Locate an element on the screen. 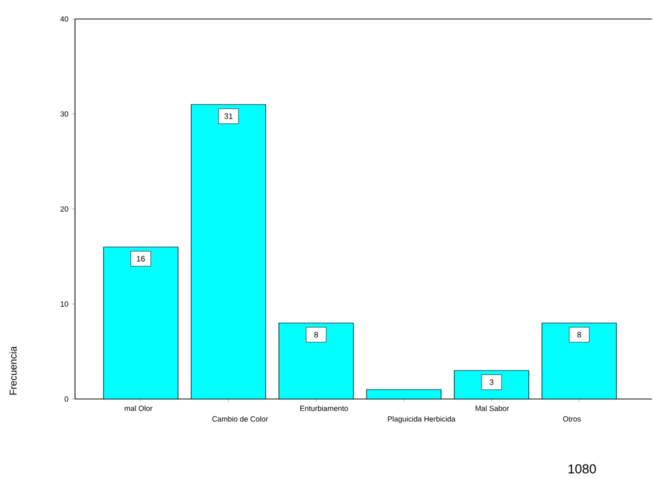 The image size is (654, 479). y-axis-title: Frecuencia is located at coordinates (13, 370).